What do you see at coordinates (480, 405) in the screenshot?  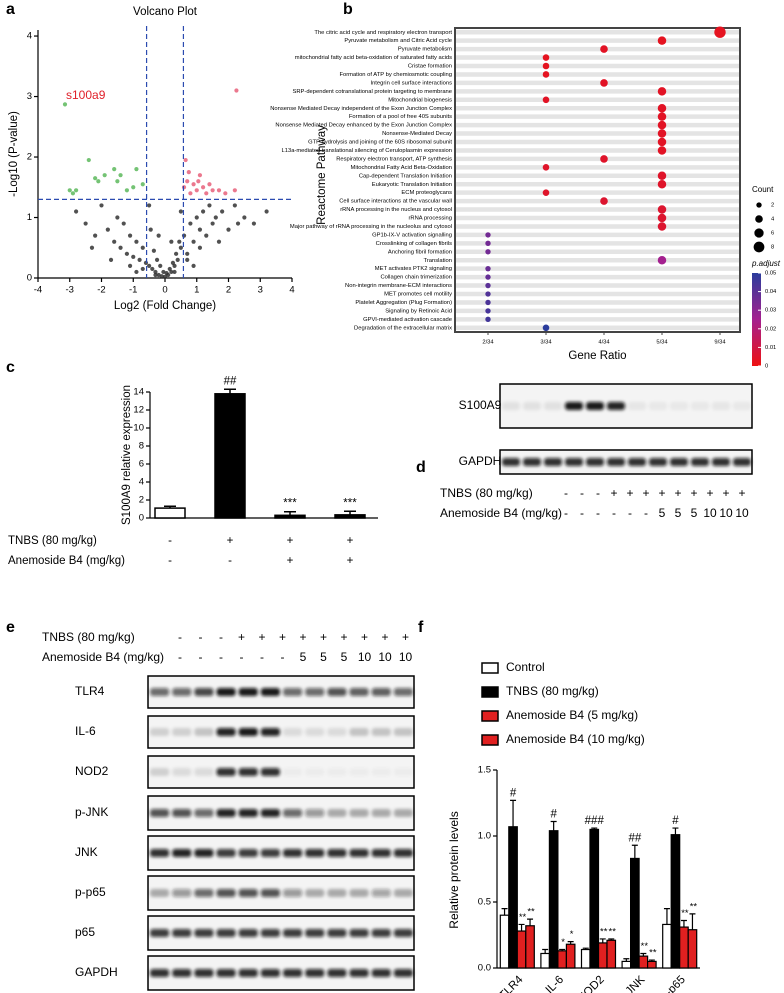 I see `protein-label: S100A9` at bounding box center [480, 405].